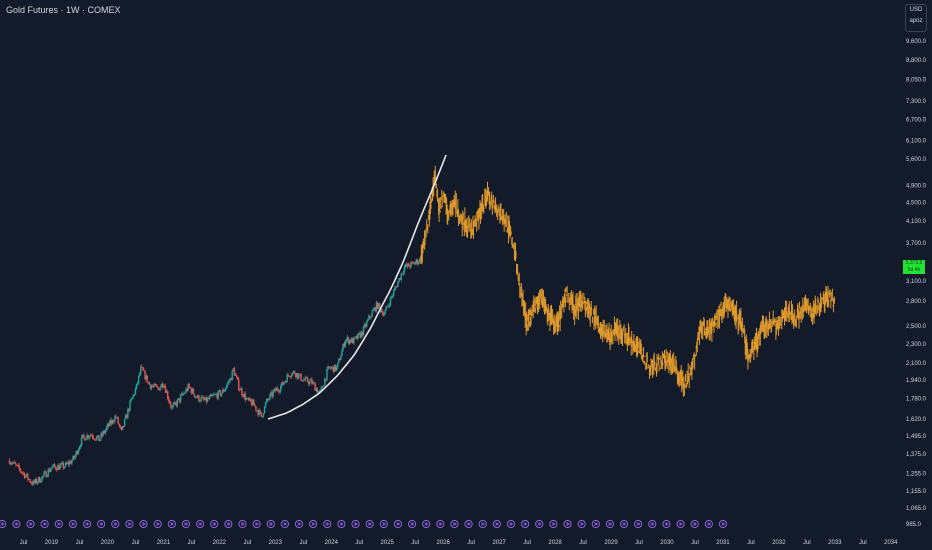 The image size is (932, 550). Describe the element at coordinates (916, 10) in the screenshot. I see `currency-label: USD` at that location.